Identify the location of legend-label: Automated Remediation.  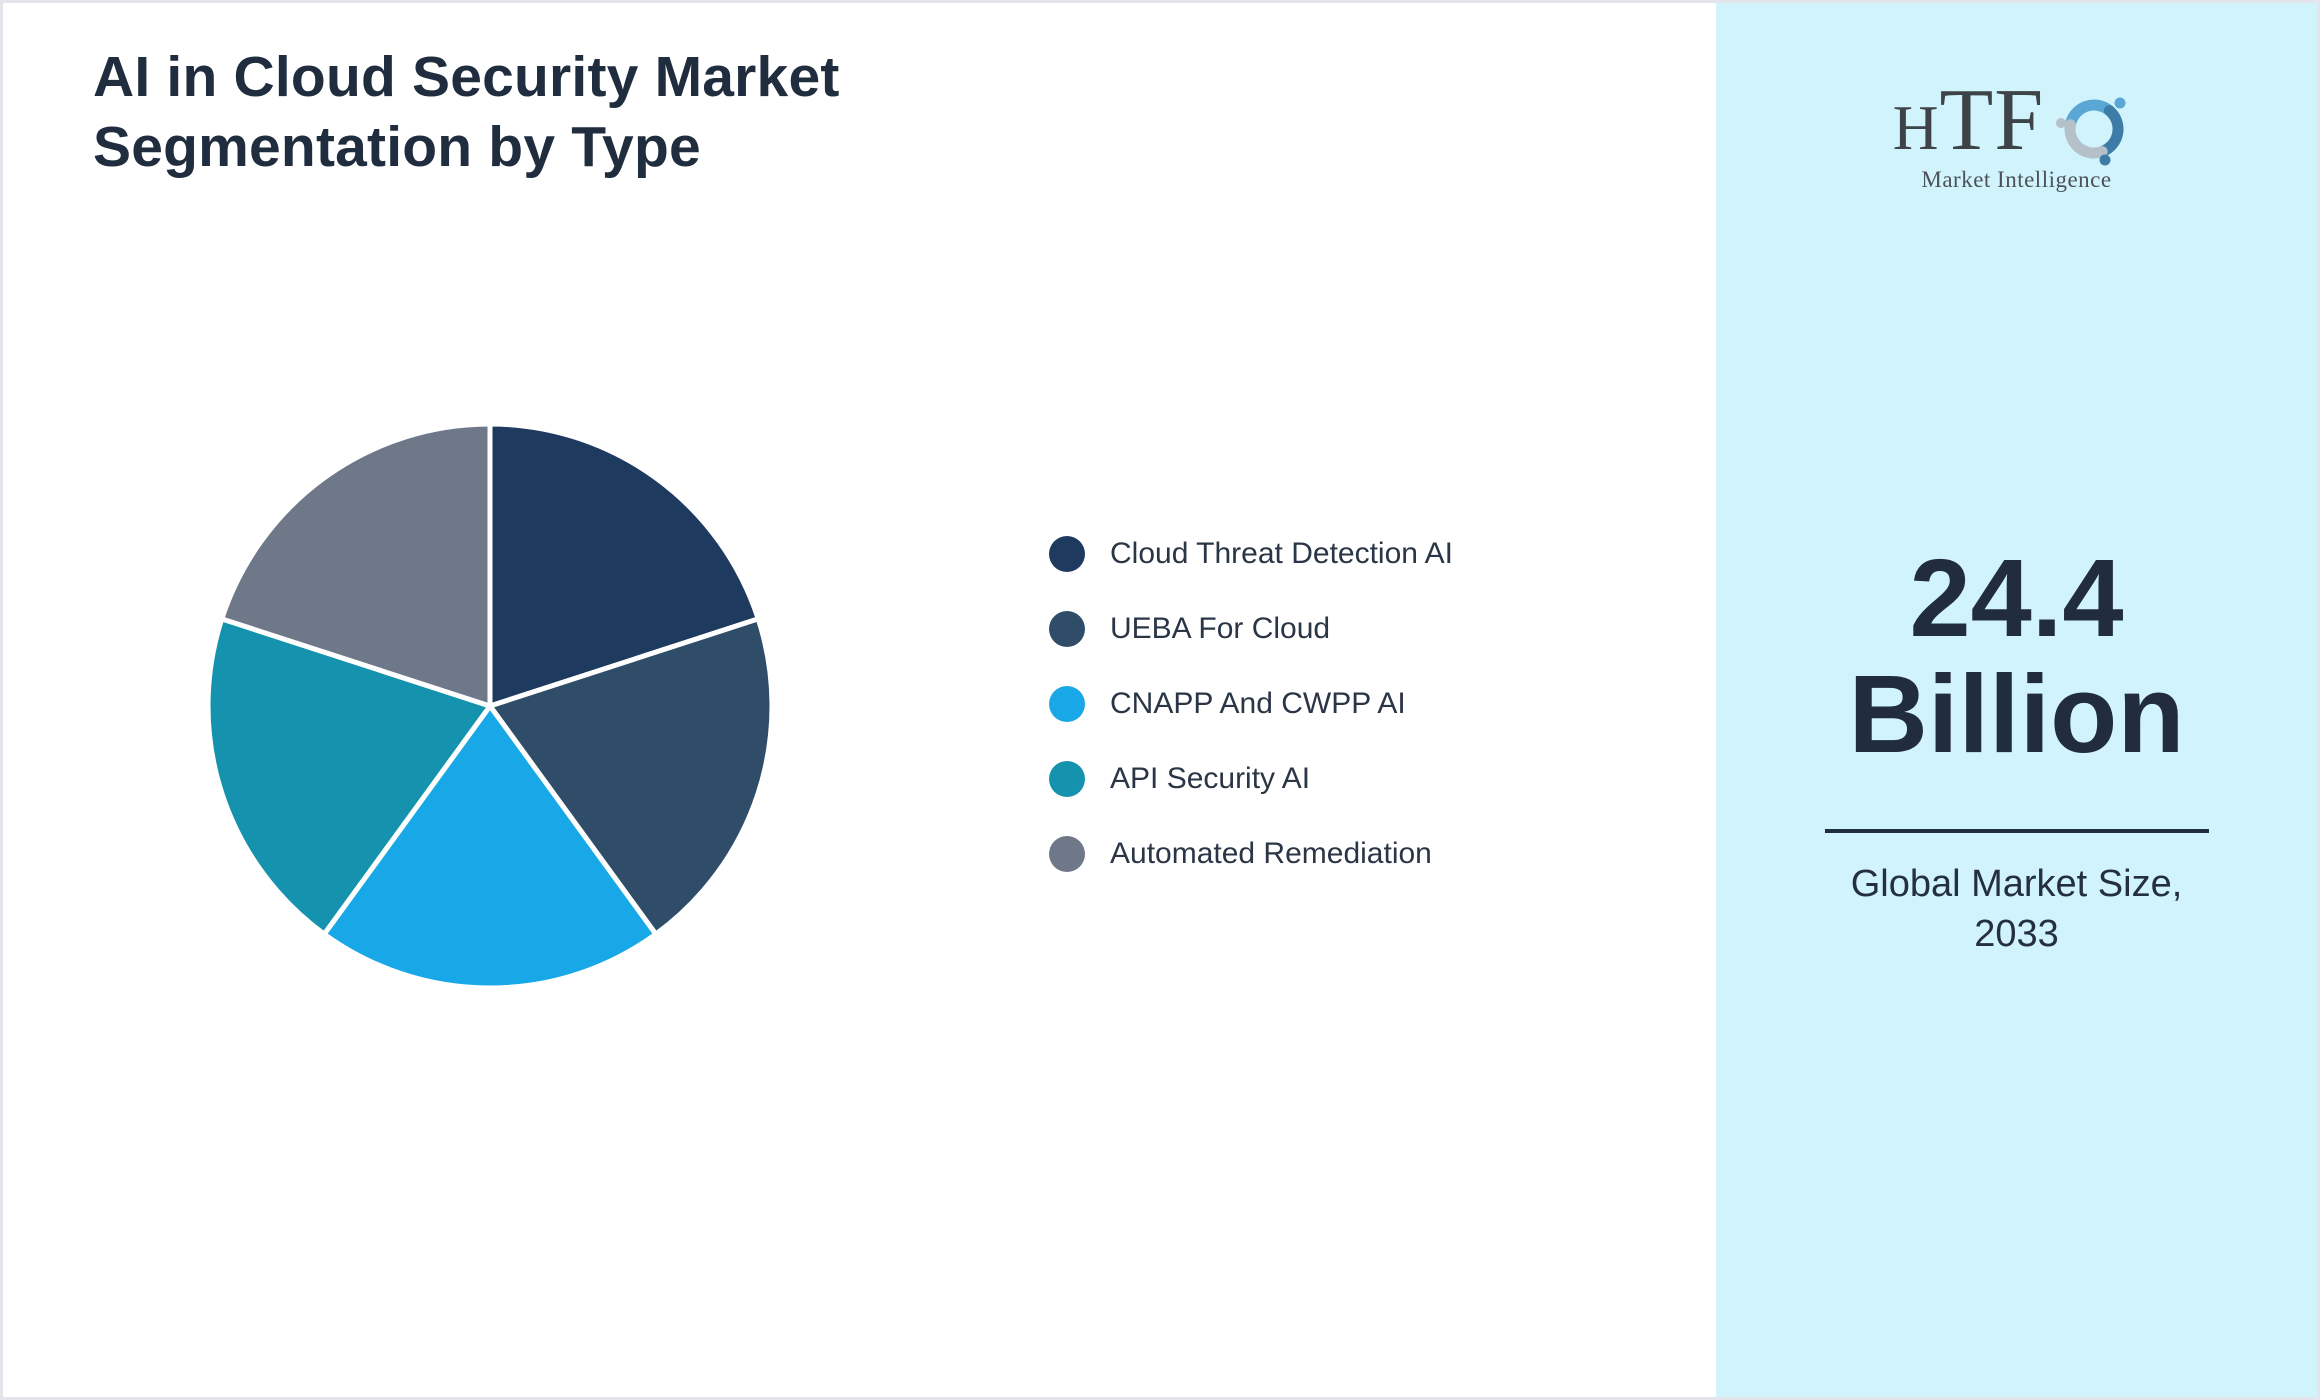
(1271, 853).